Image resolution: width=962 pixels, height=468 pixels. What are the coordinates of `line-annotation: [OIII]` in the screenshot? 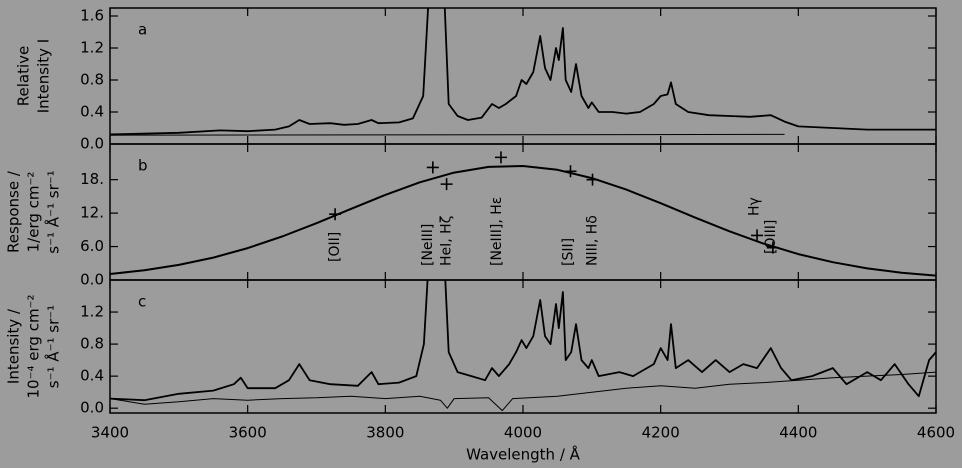 It's located at (771, 237).